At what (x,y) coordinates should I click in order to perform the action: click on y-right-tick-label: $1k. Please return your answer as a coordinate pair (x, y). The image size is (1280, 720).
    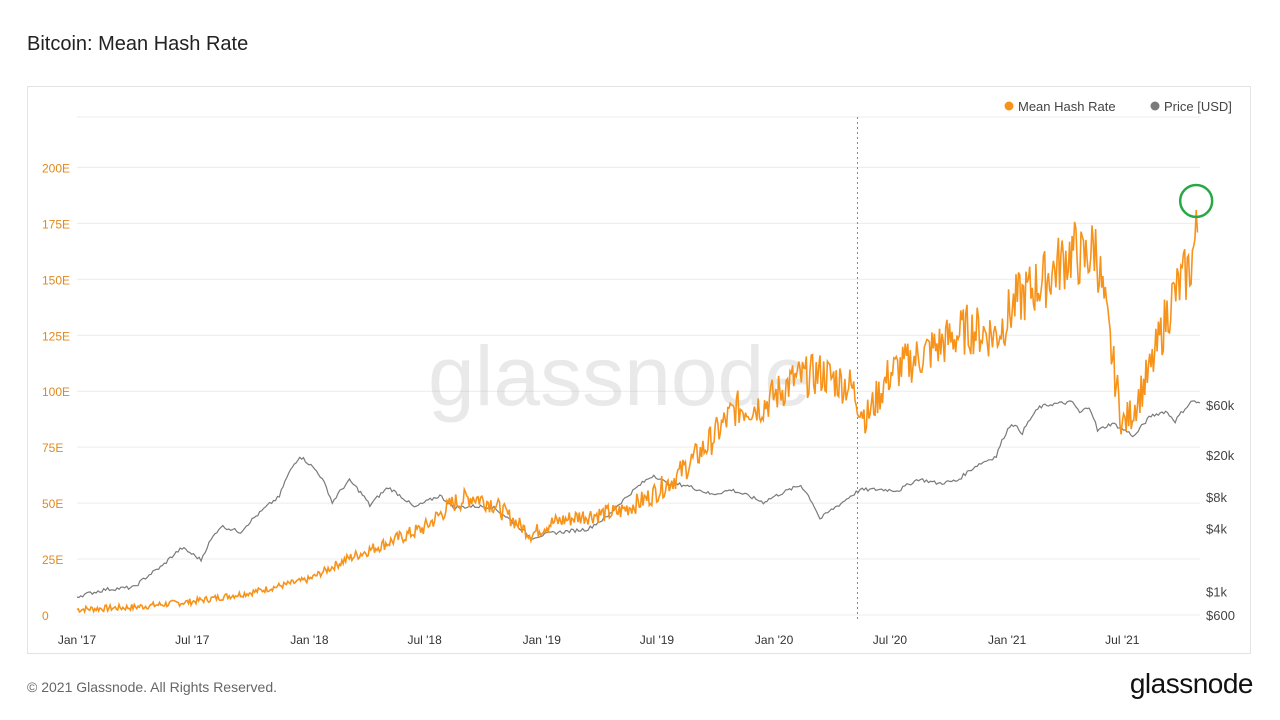
    Looking at the image, I should click on (1216, 592).